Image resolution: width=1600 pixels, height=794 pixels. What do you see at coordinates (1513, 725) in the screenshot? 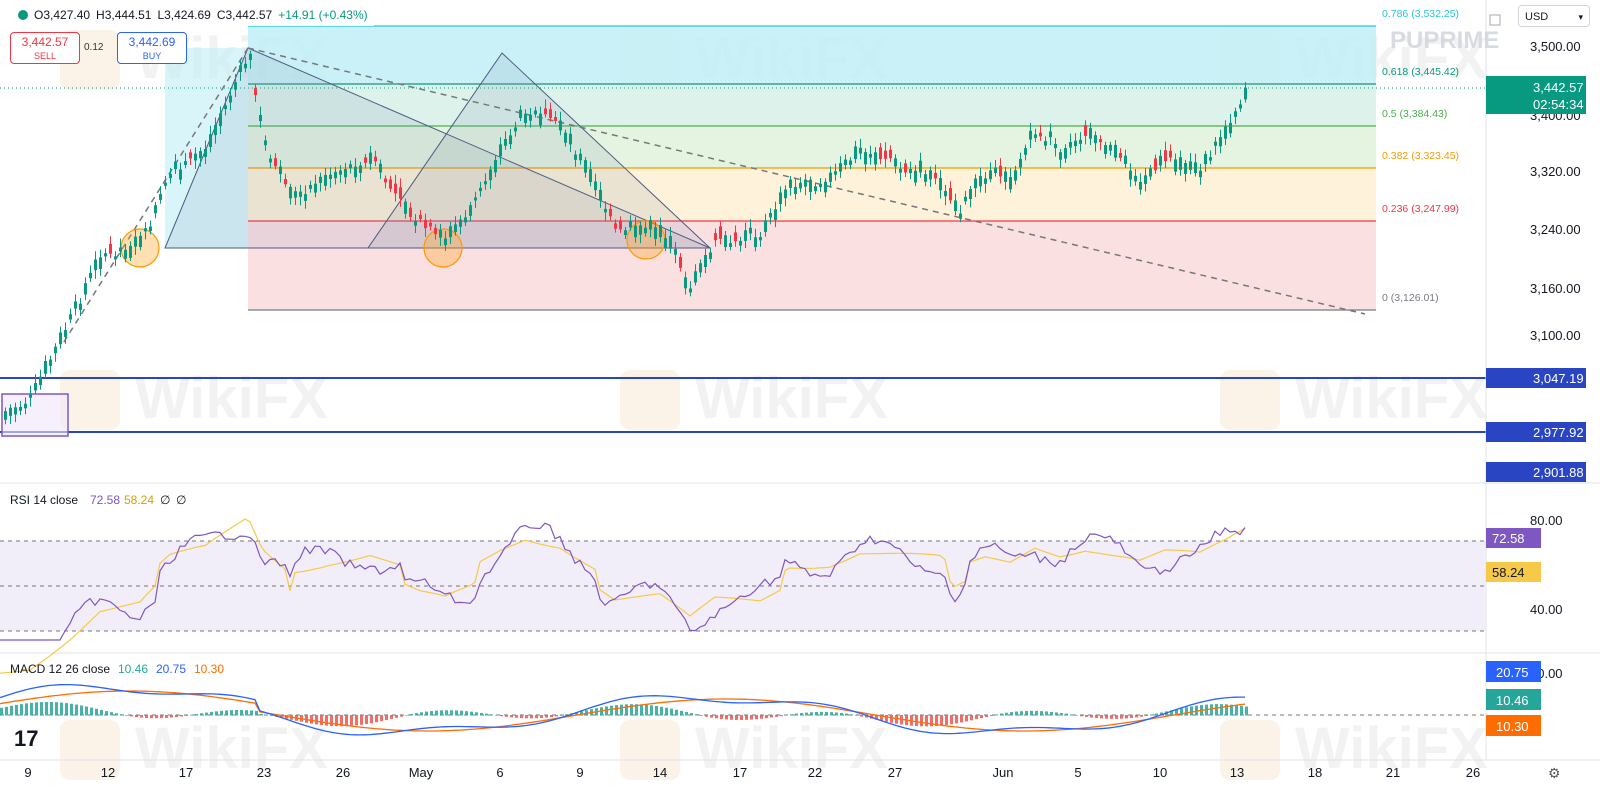
I see `macd-signal-tag` at bounding box center [1513, 725].